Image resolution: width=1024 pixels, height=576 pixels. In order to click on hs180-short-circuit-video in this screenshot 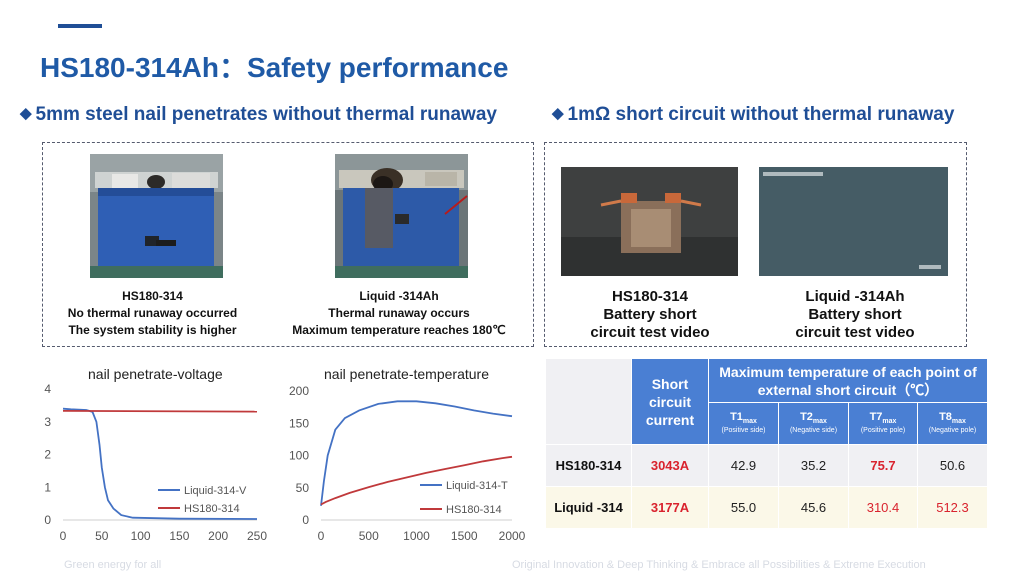, I will do `click(649, 221)`.